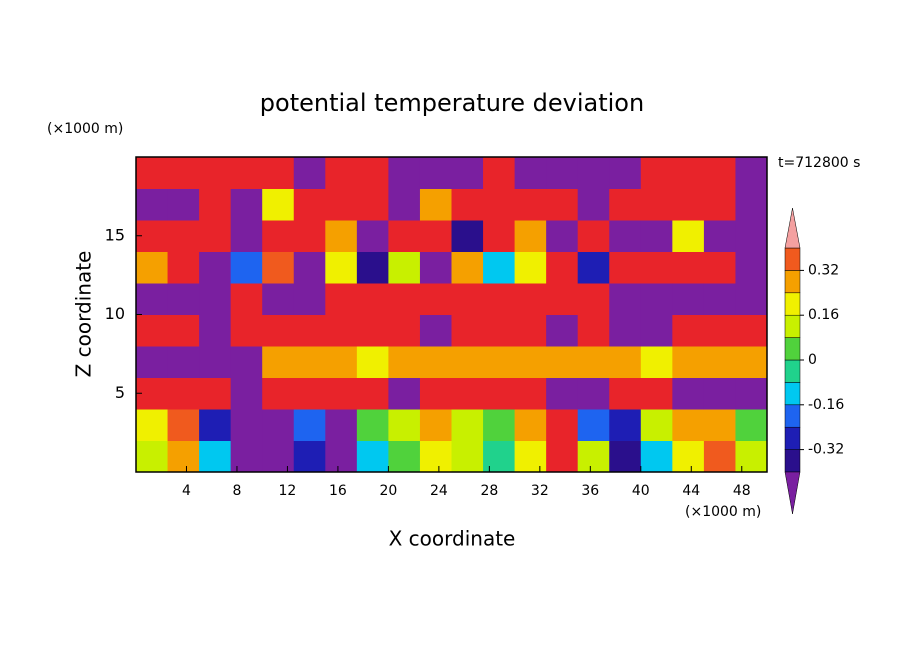 The height and width of the screenshot is (654, 904). I want to click on colorbar-bottom, so click(792, 493).